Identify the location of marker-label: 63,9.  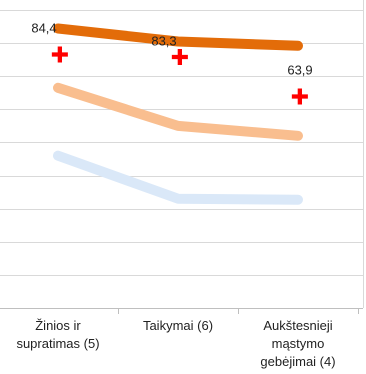
(299, 69).